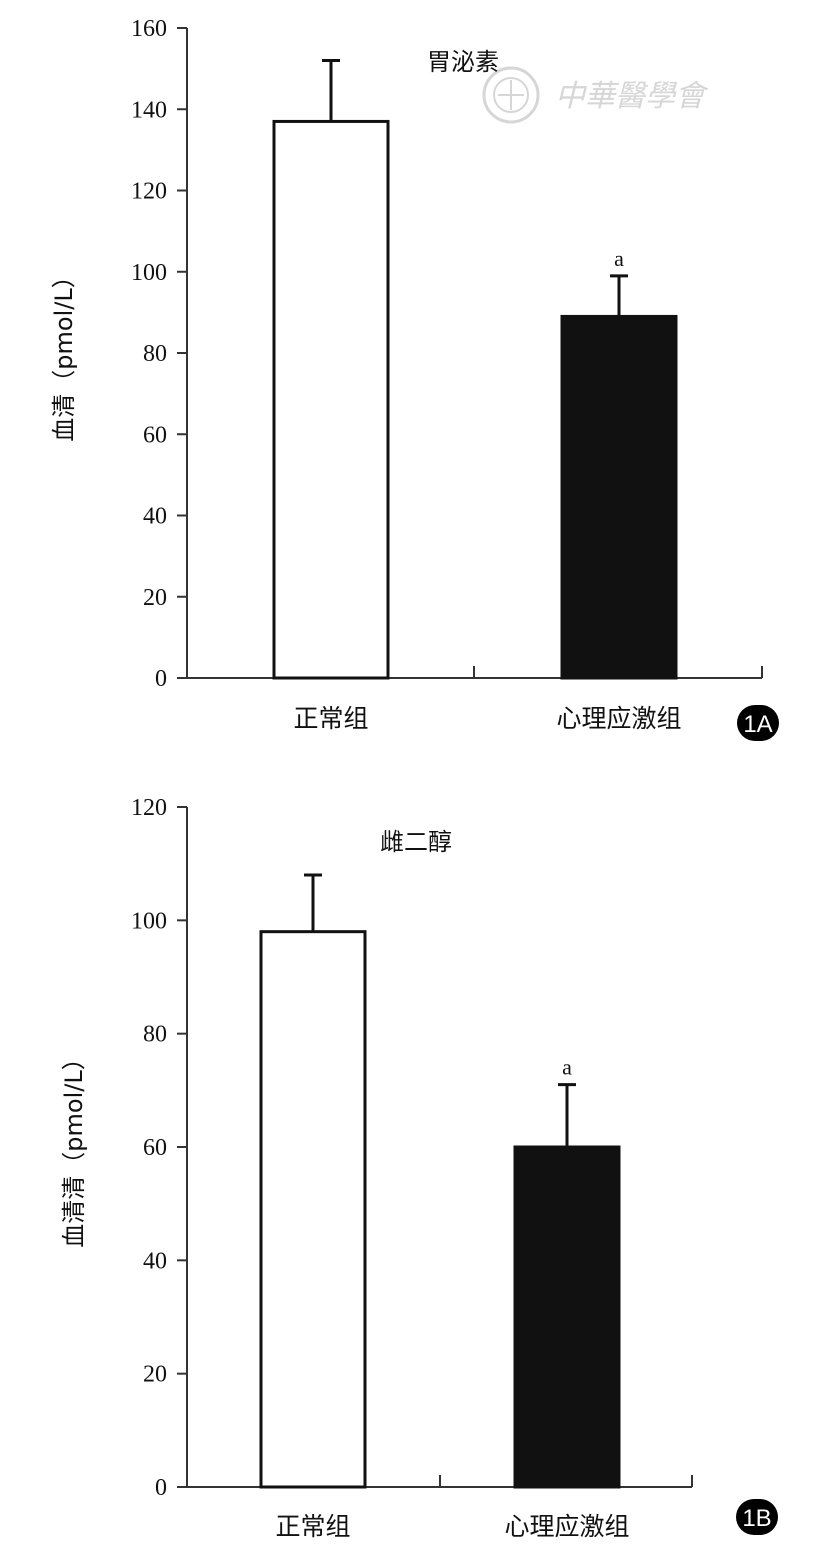  I want to click on panel-badge-label: 1A, so click(757, 724).